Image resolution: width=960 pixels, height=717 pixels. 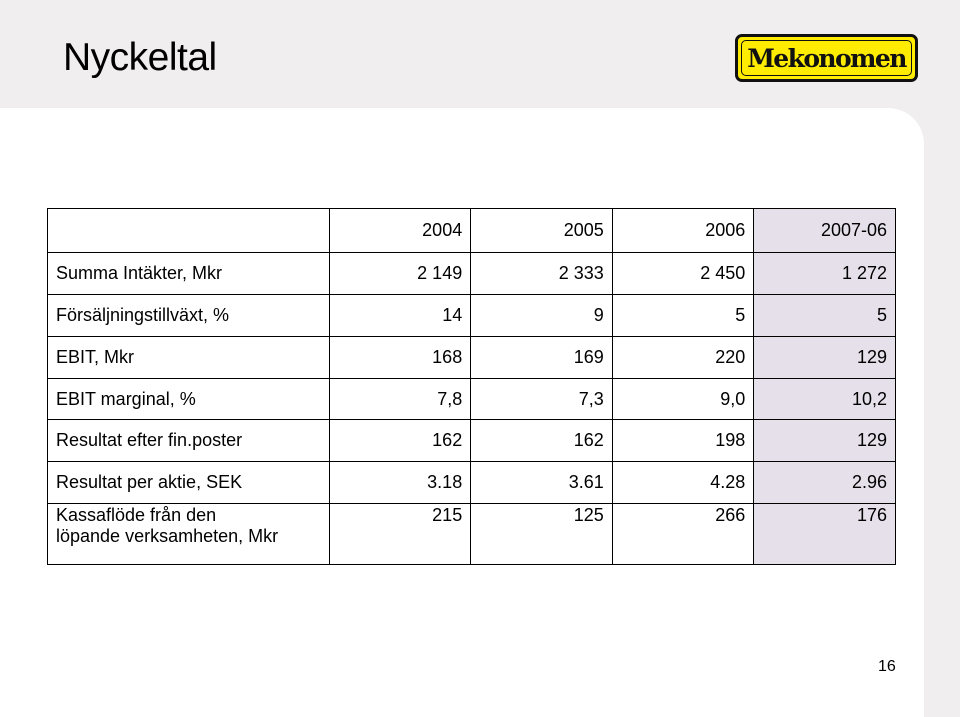 What do you see at coordinates (188, 315) in the screenshot?
I see `row-label: Försäljningstillväxt, %` at bounding box center [188, 315].